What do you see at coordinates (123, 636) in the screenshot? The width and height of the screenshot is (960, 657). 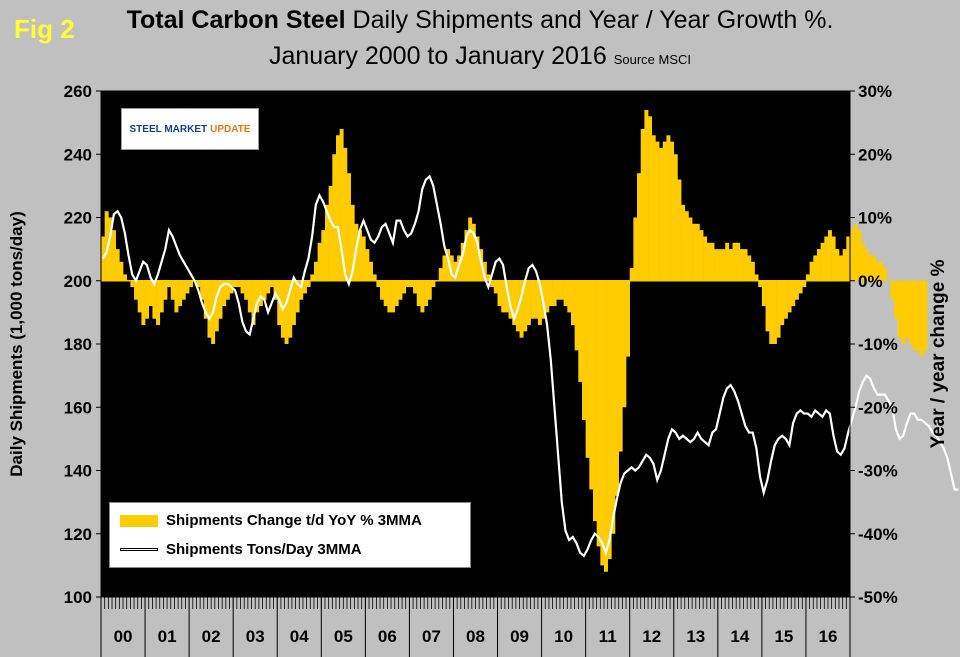 I see `year-label: 00` at bounding box center [123, 636].